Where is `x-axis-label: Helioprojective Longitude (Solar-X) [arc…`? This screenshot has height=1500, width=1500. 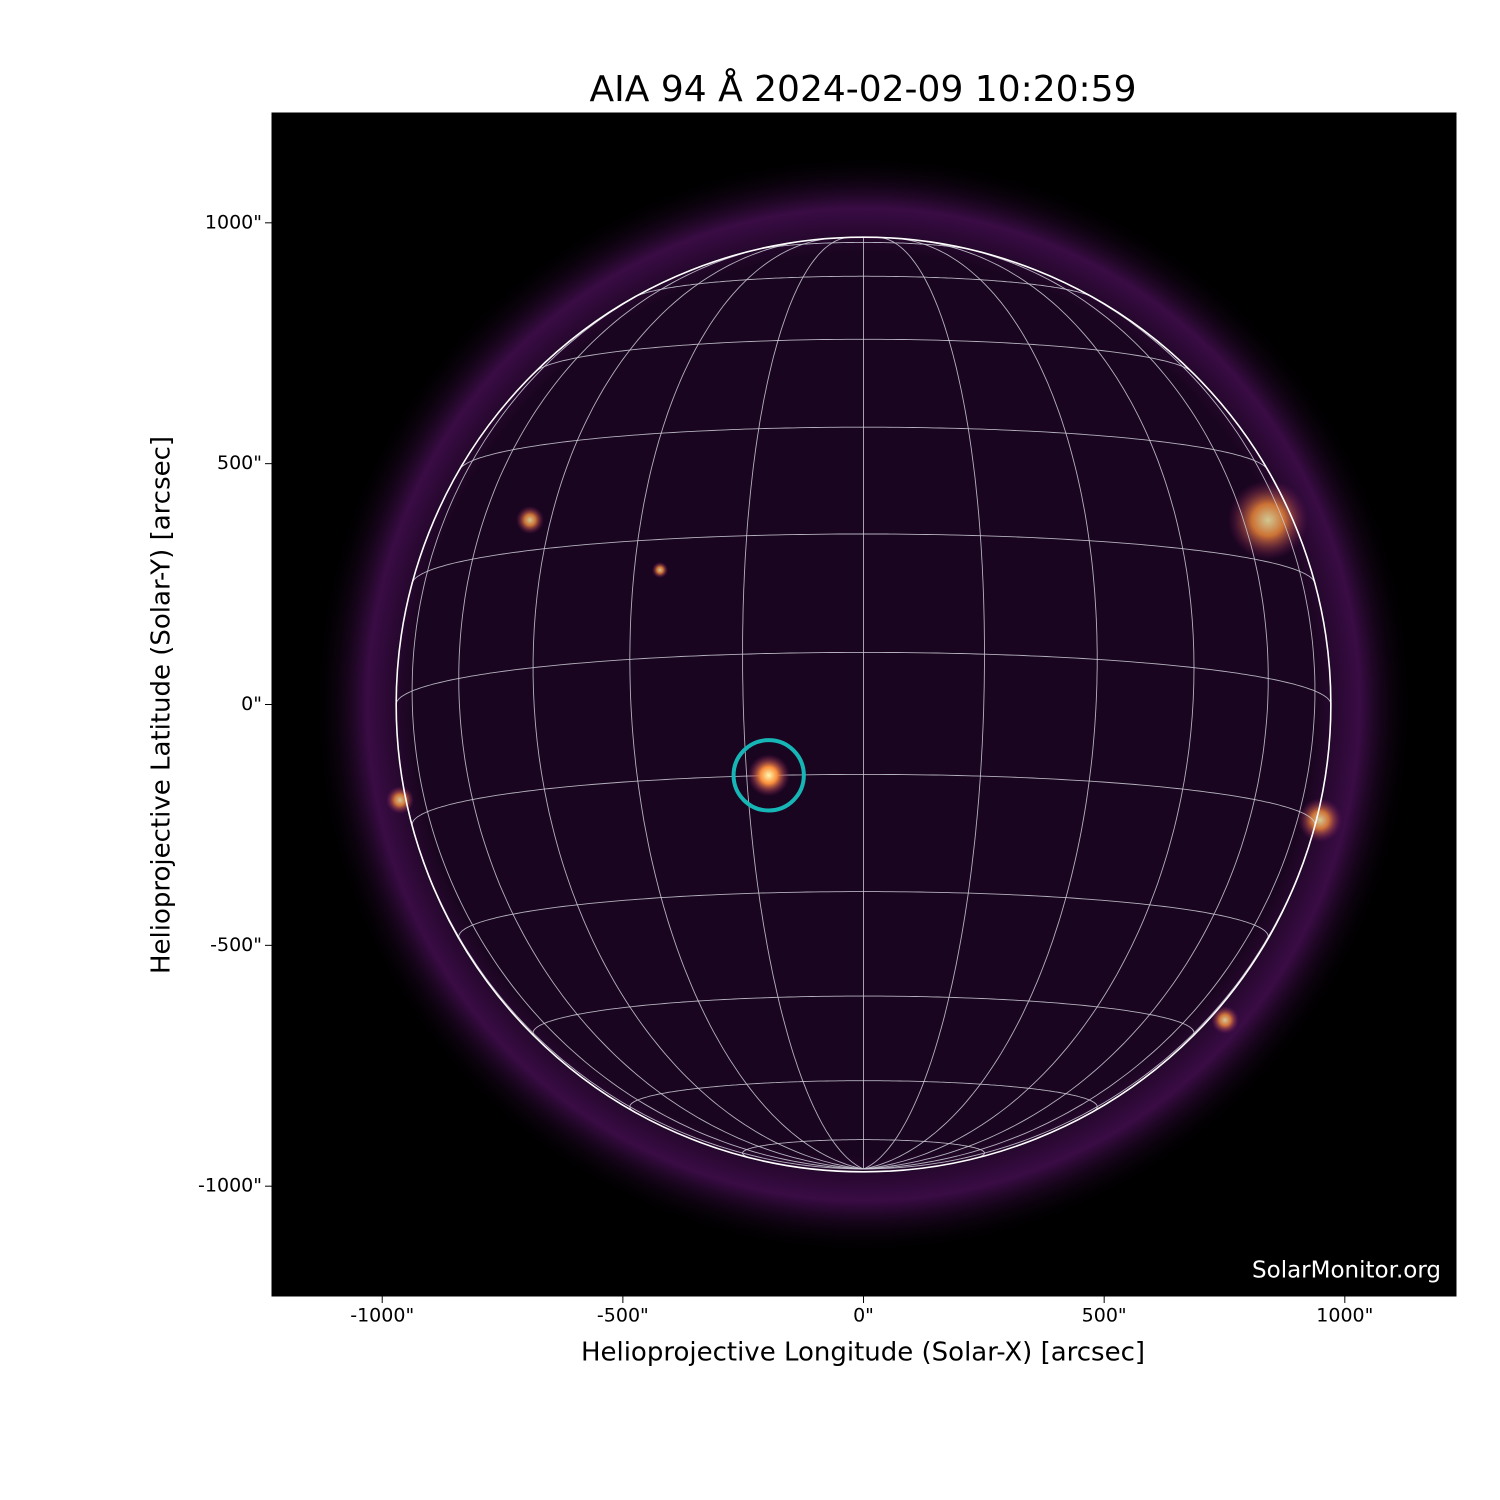
x-axis-label: Helioprojective Longitude (Solar-X) [arc… is located at coordinates (863, 1353).